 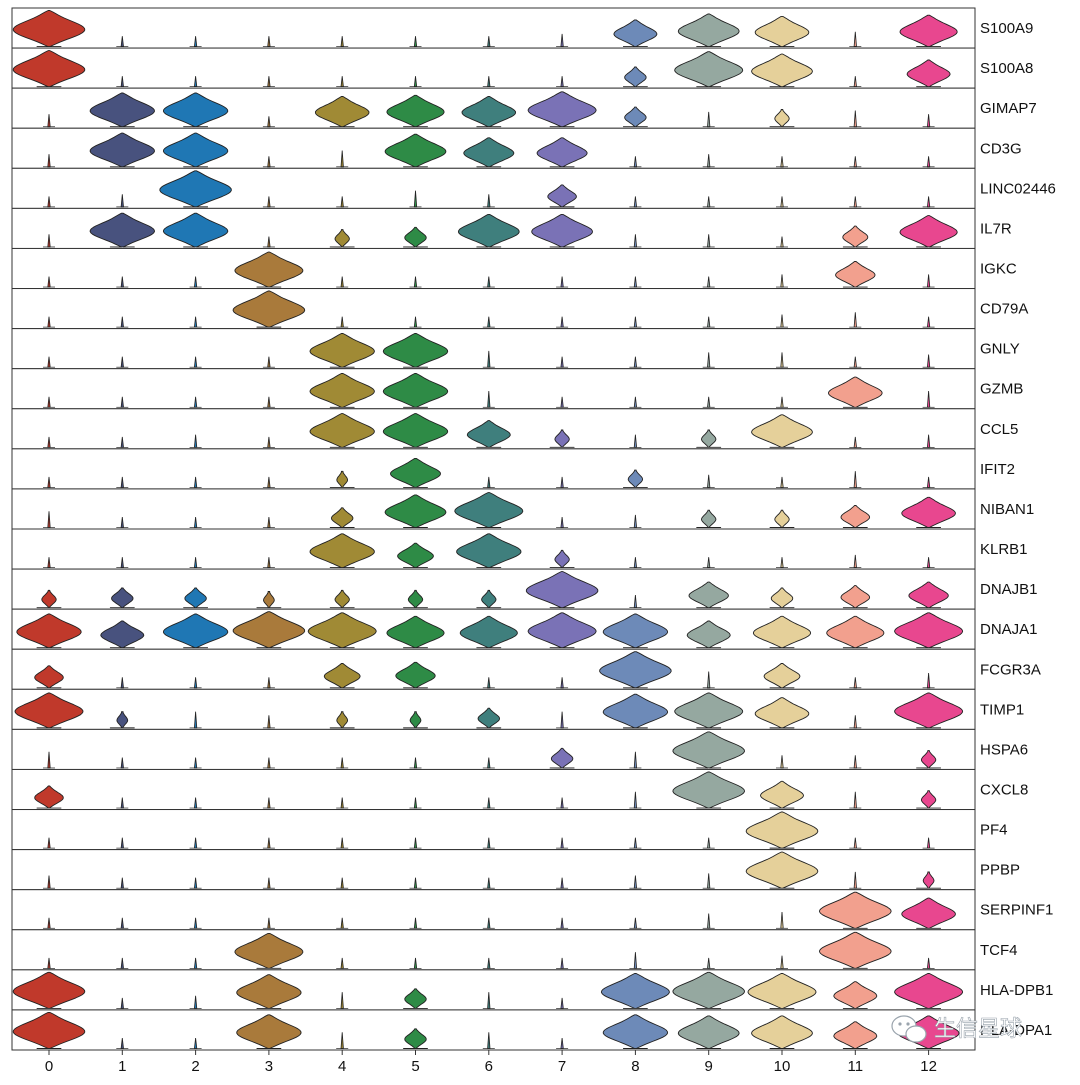 What do you see at coordinates (856, 1066) in the screenshot?
I see `x-tick-label: 11` at bounding box center [856, 1066].